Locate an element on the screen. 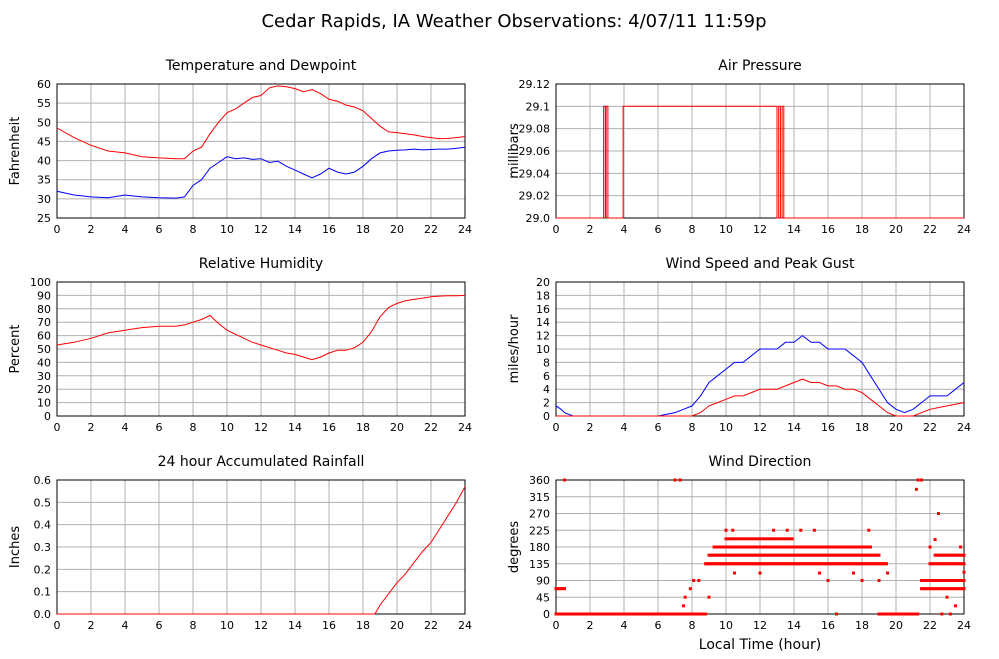 This screenshot has width=999, height=659. y-tick-label: 100 is located at coordinates (40, 282).